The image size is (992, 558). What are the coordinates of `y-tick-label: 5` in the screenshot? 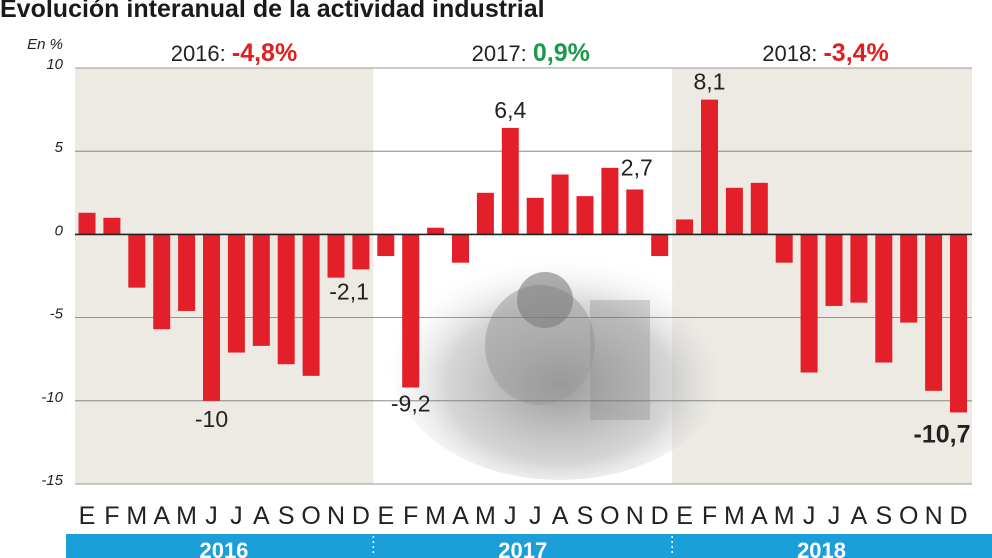 It's located at (59, 147).